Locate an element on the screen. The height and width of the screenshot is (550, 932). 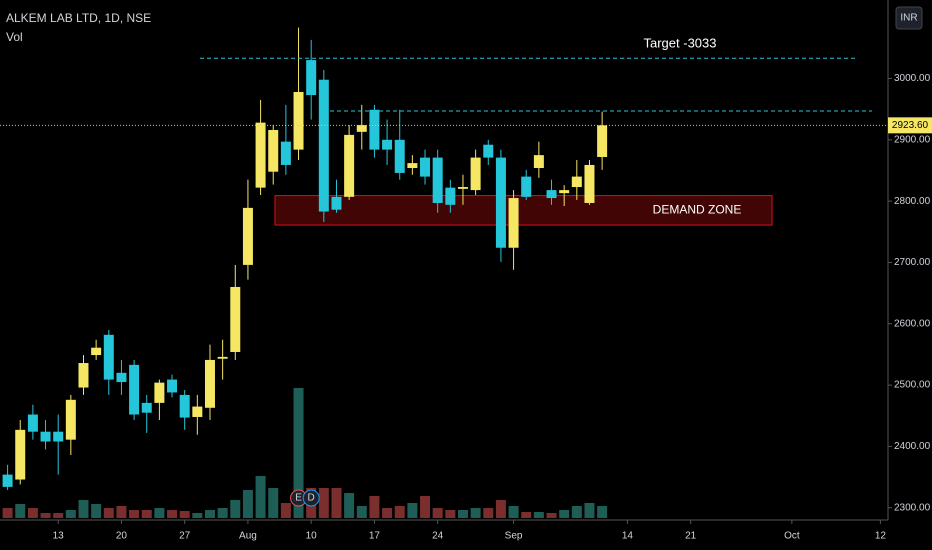
currency-badge is located at coordinates (909, 18).